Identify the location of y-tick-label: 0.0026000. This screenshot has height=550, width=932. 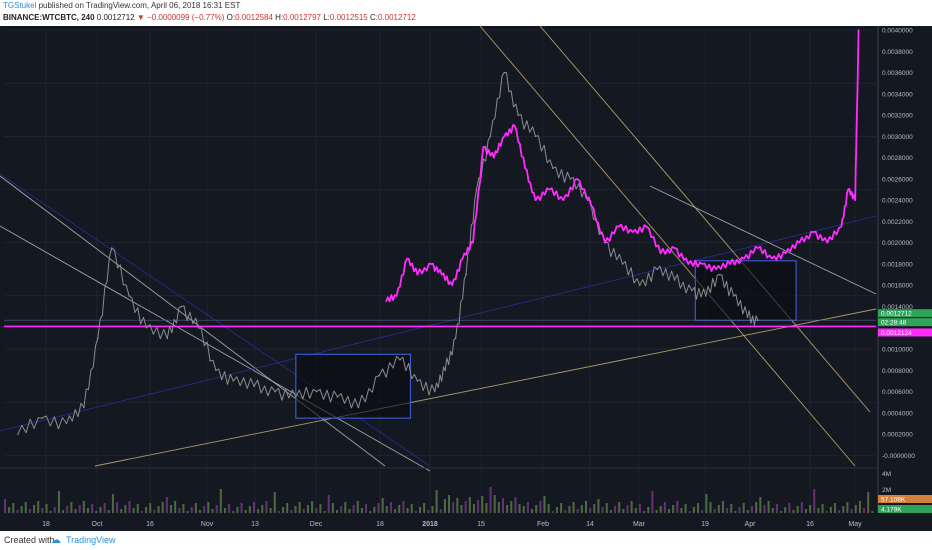
(897, 179).